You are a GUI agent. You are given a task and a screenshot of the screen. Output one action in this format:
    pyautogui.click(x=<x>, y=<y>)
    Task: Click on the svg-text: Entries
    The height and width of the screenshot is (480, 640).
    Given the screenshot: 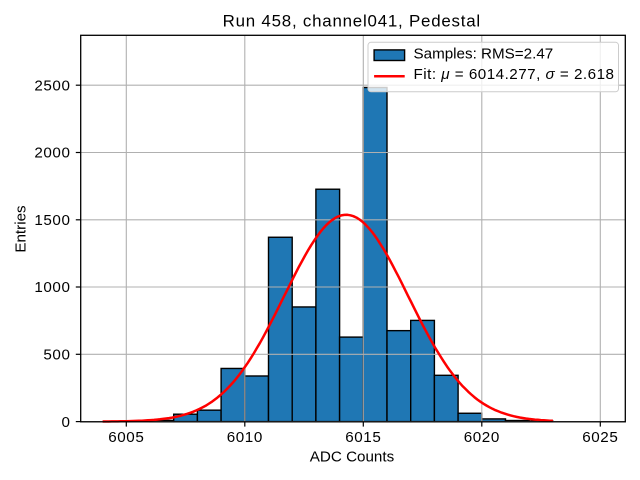 What is the action you would take?
    pyautogui.click(x=21, y=229)
    